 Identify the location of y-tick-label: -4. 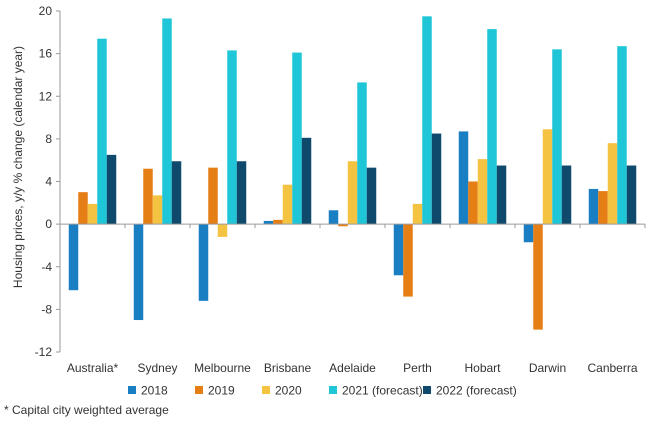
(46, 267).